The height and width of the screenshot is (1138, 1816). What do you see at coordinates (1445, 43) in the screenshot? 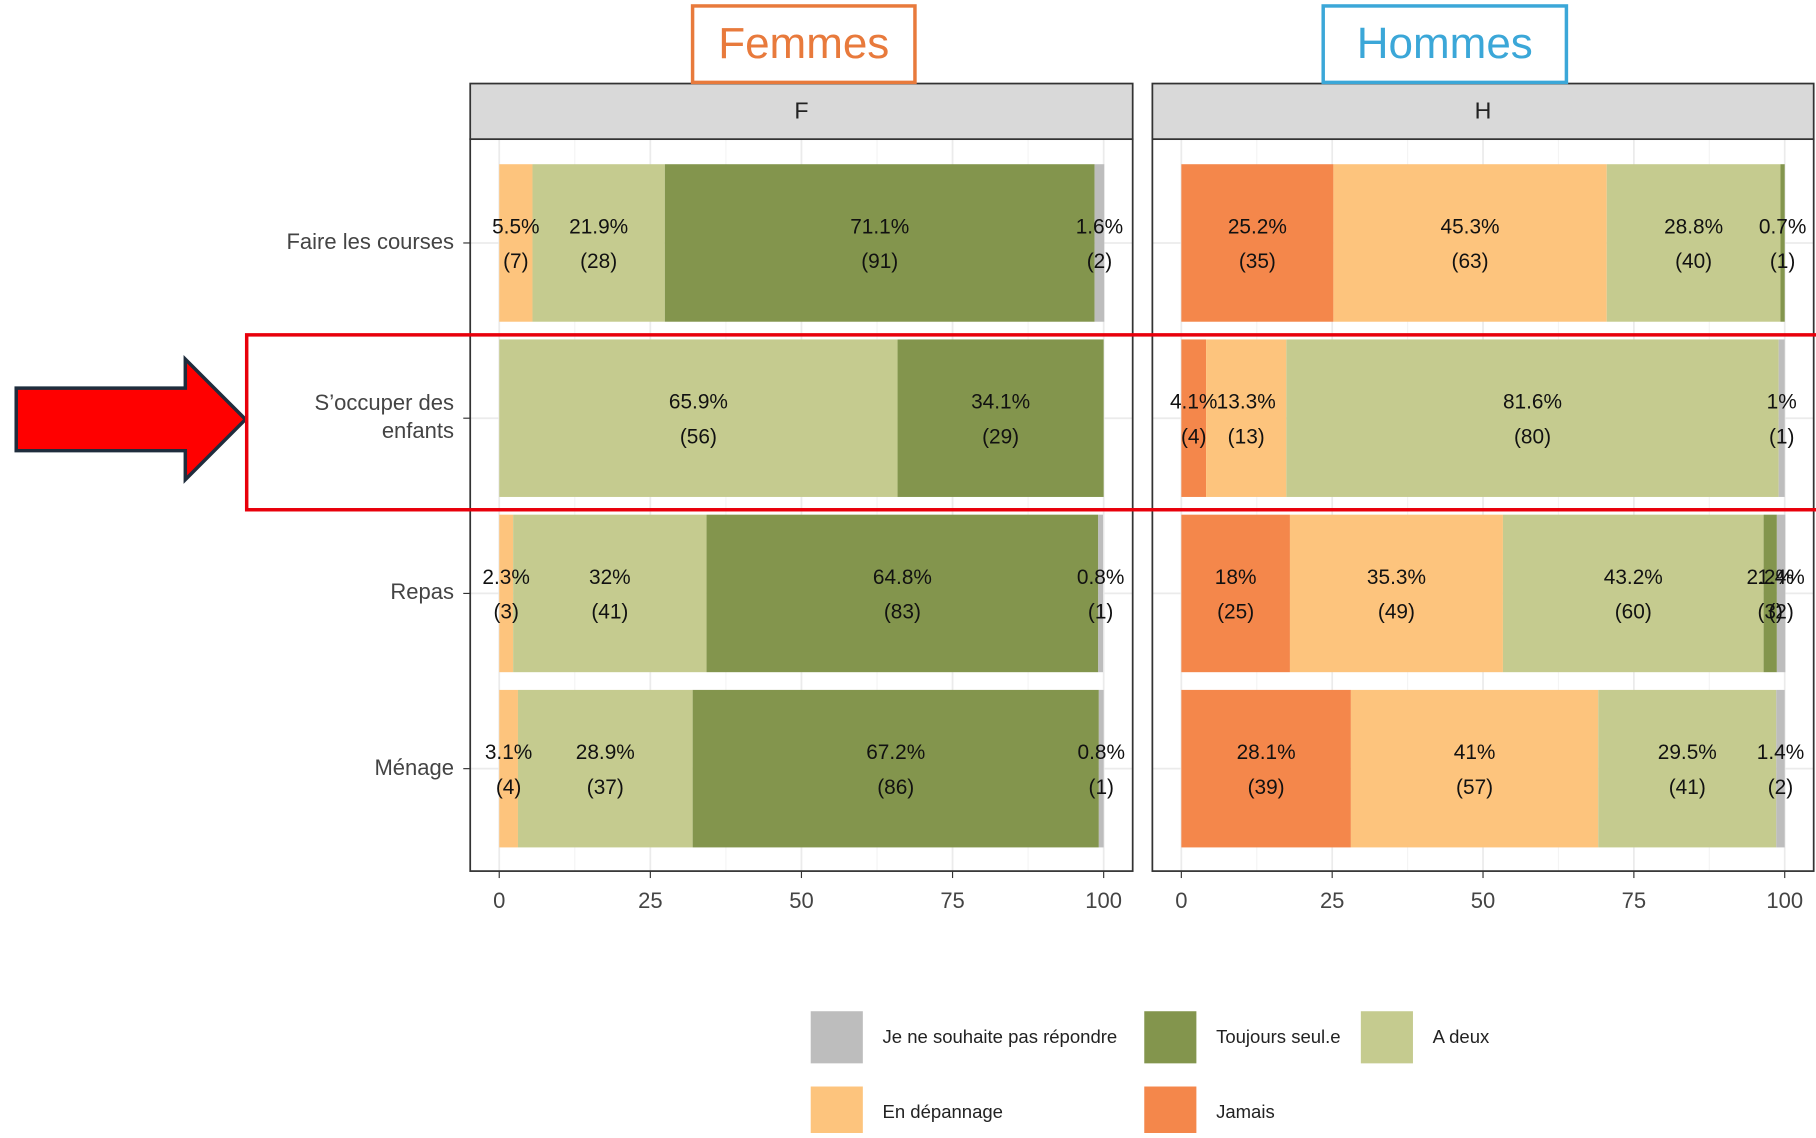
I see `facet-title: Hommes` at bounding box center [1445, 43].